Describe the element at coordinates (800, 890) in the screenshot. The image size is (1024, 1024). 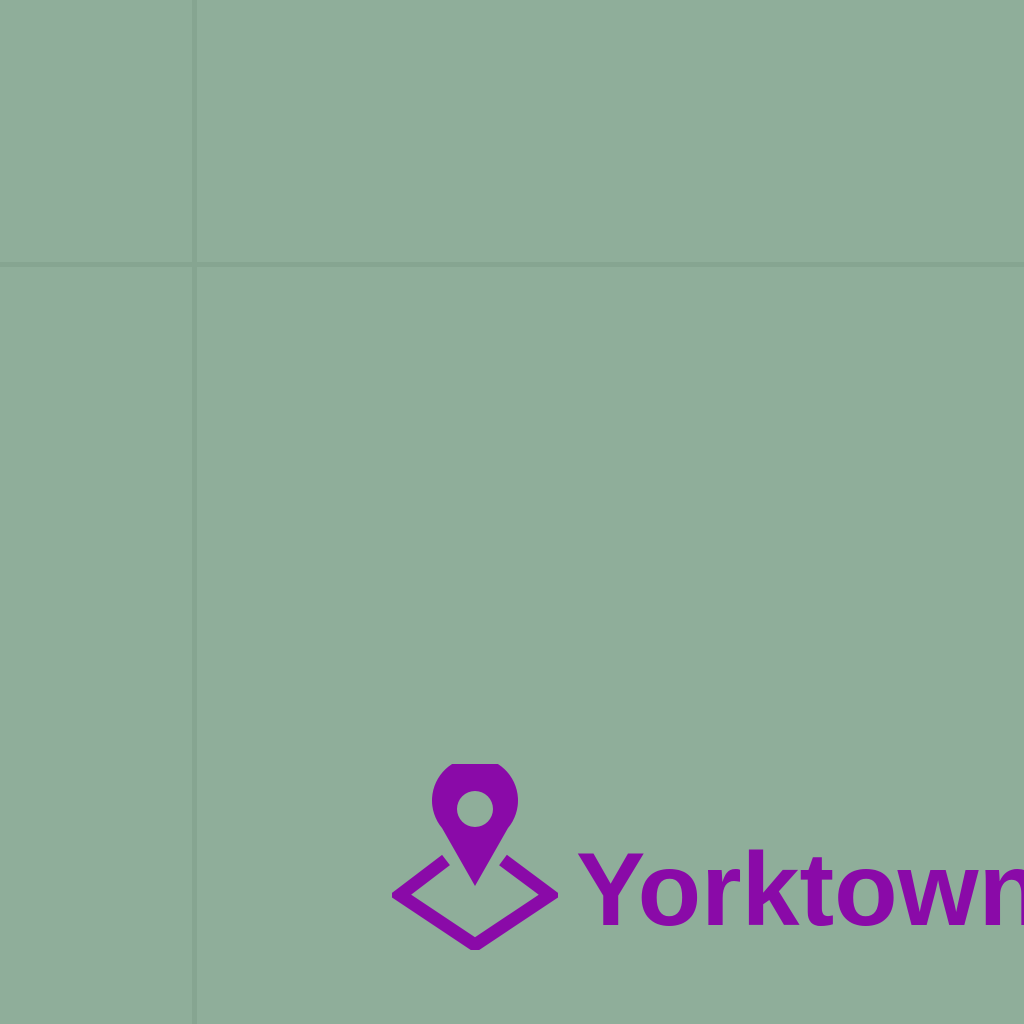
I see `place-label: Yorktown` at that location.